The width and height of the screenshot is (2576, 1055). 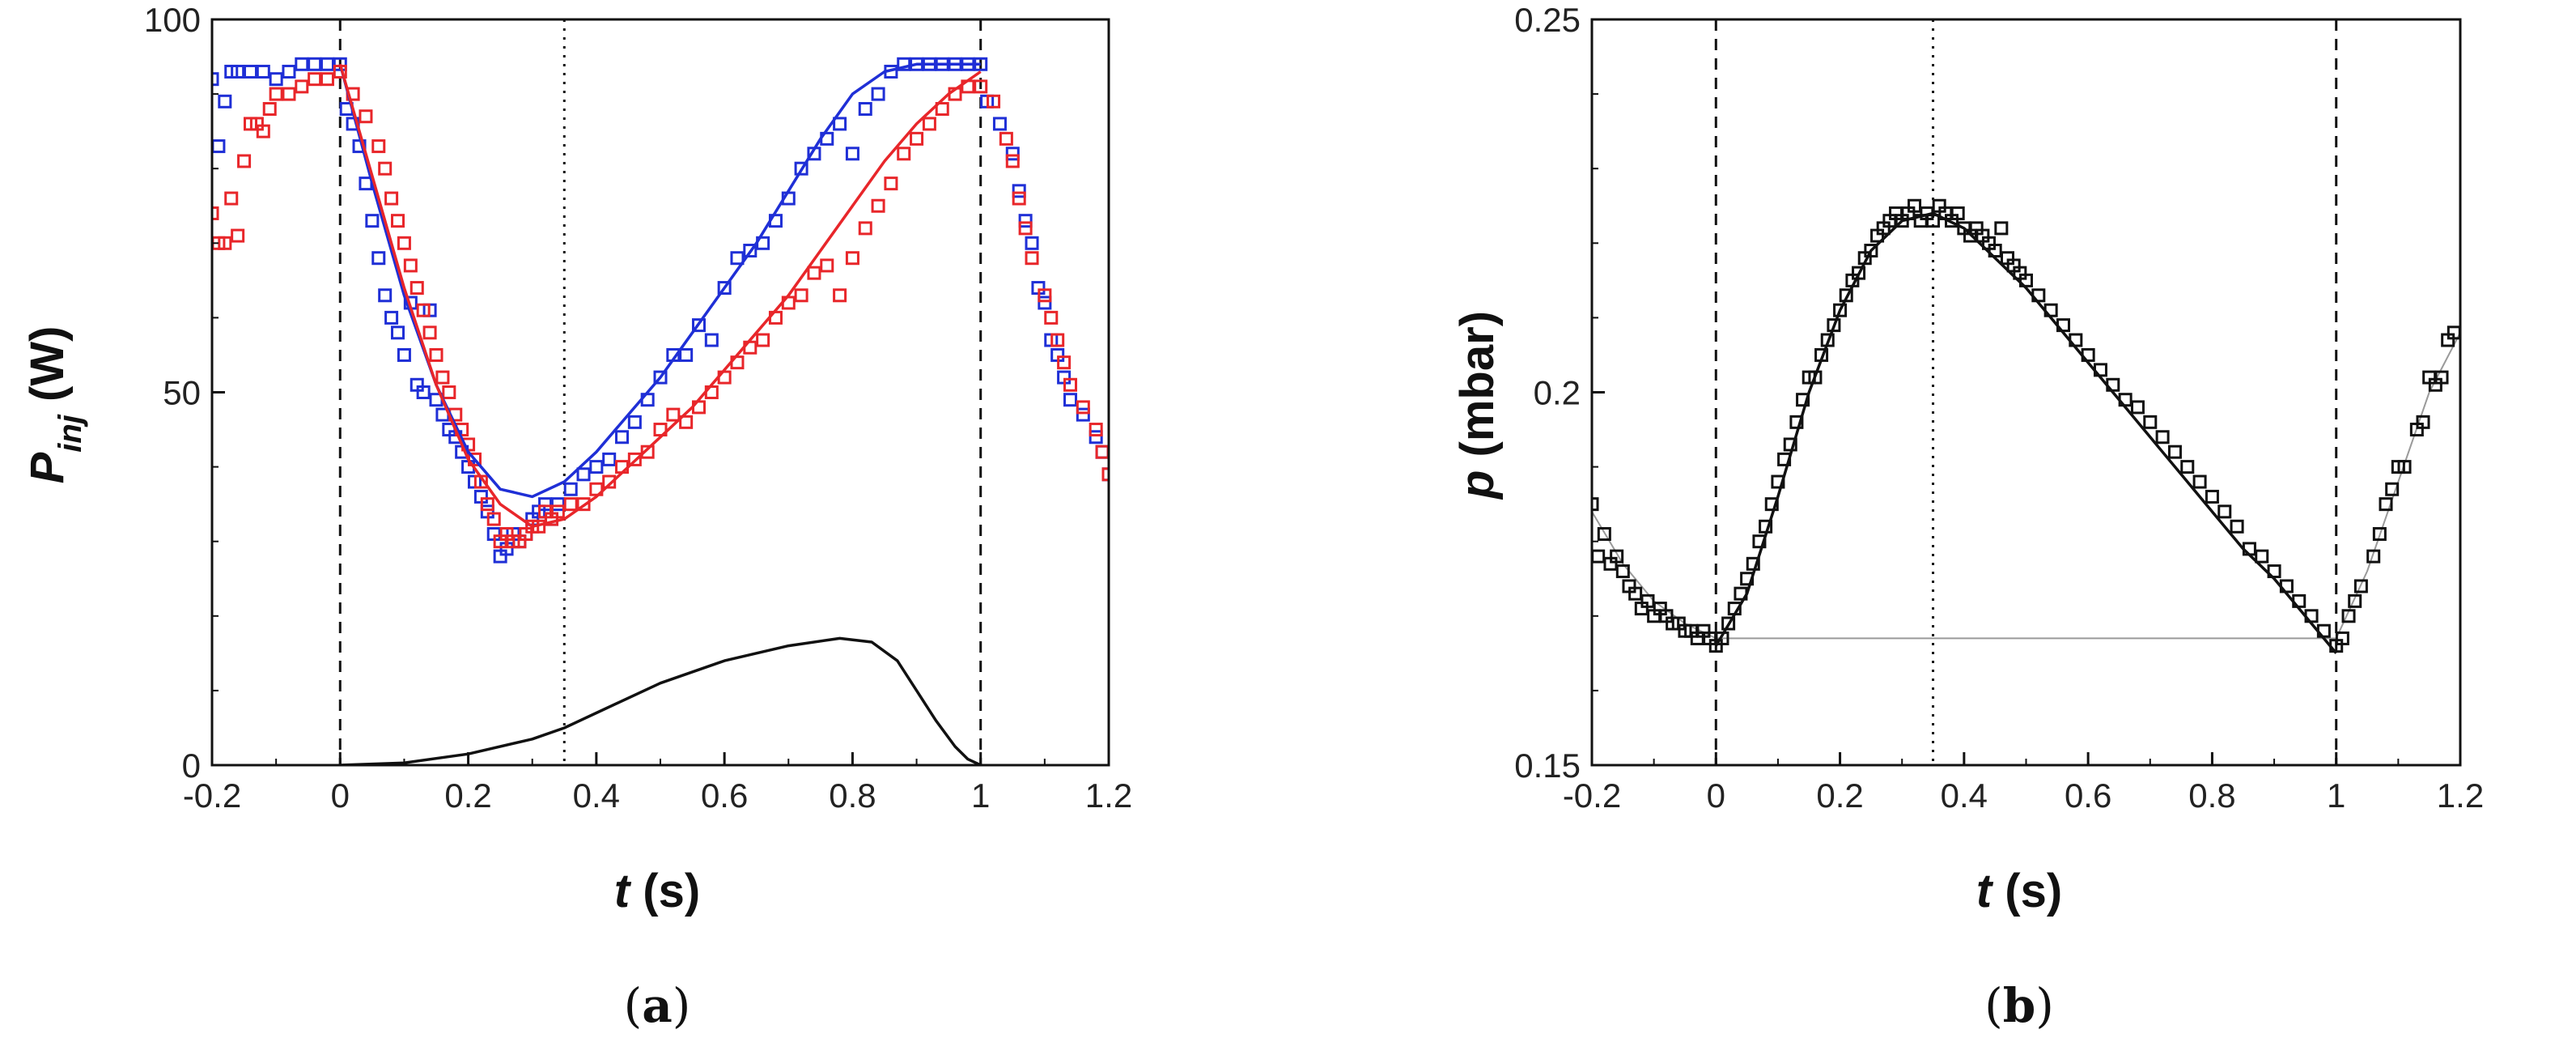 What do you see at coordinates (54, 405) in the screenshot?
I see `panel-a-y-axis-title: Pinj (W)` at bounding box center [54, 405].